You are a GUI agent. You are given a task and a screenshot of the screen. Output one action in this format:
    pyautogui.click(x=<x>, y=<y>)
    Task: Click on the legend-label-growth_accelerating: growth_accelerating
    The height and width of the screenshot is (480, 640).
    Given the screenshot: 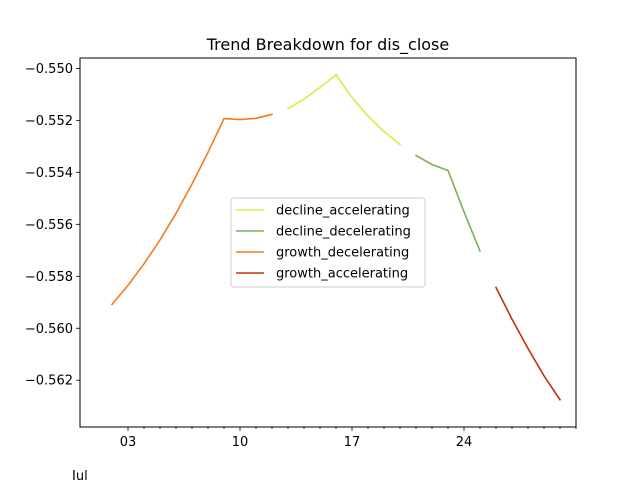 What is the action you would take?
    pyautogui.click(x=342, y=274)
    